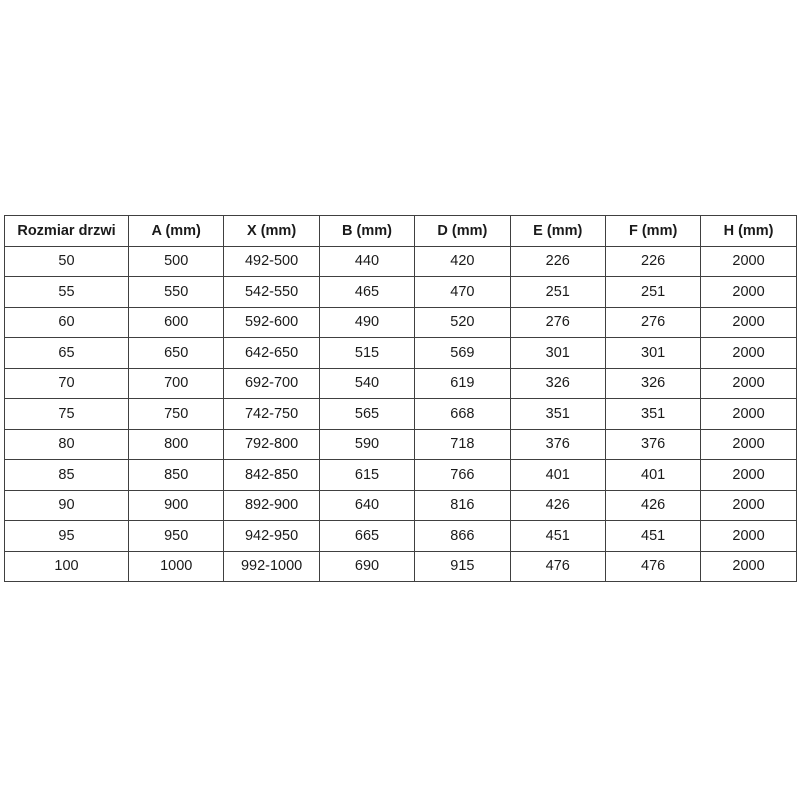  I want to click on table-cell: 600, so click(176, 322).